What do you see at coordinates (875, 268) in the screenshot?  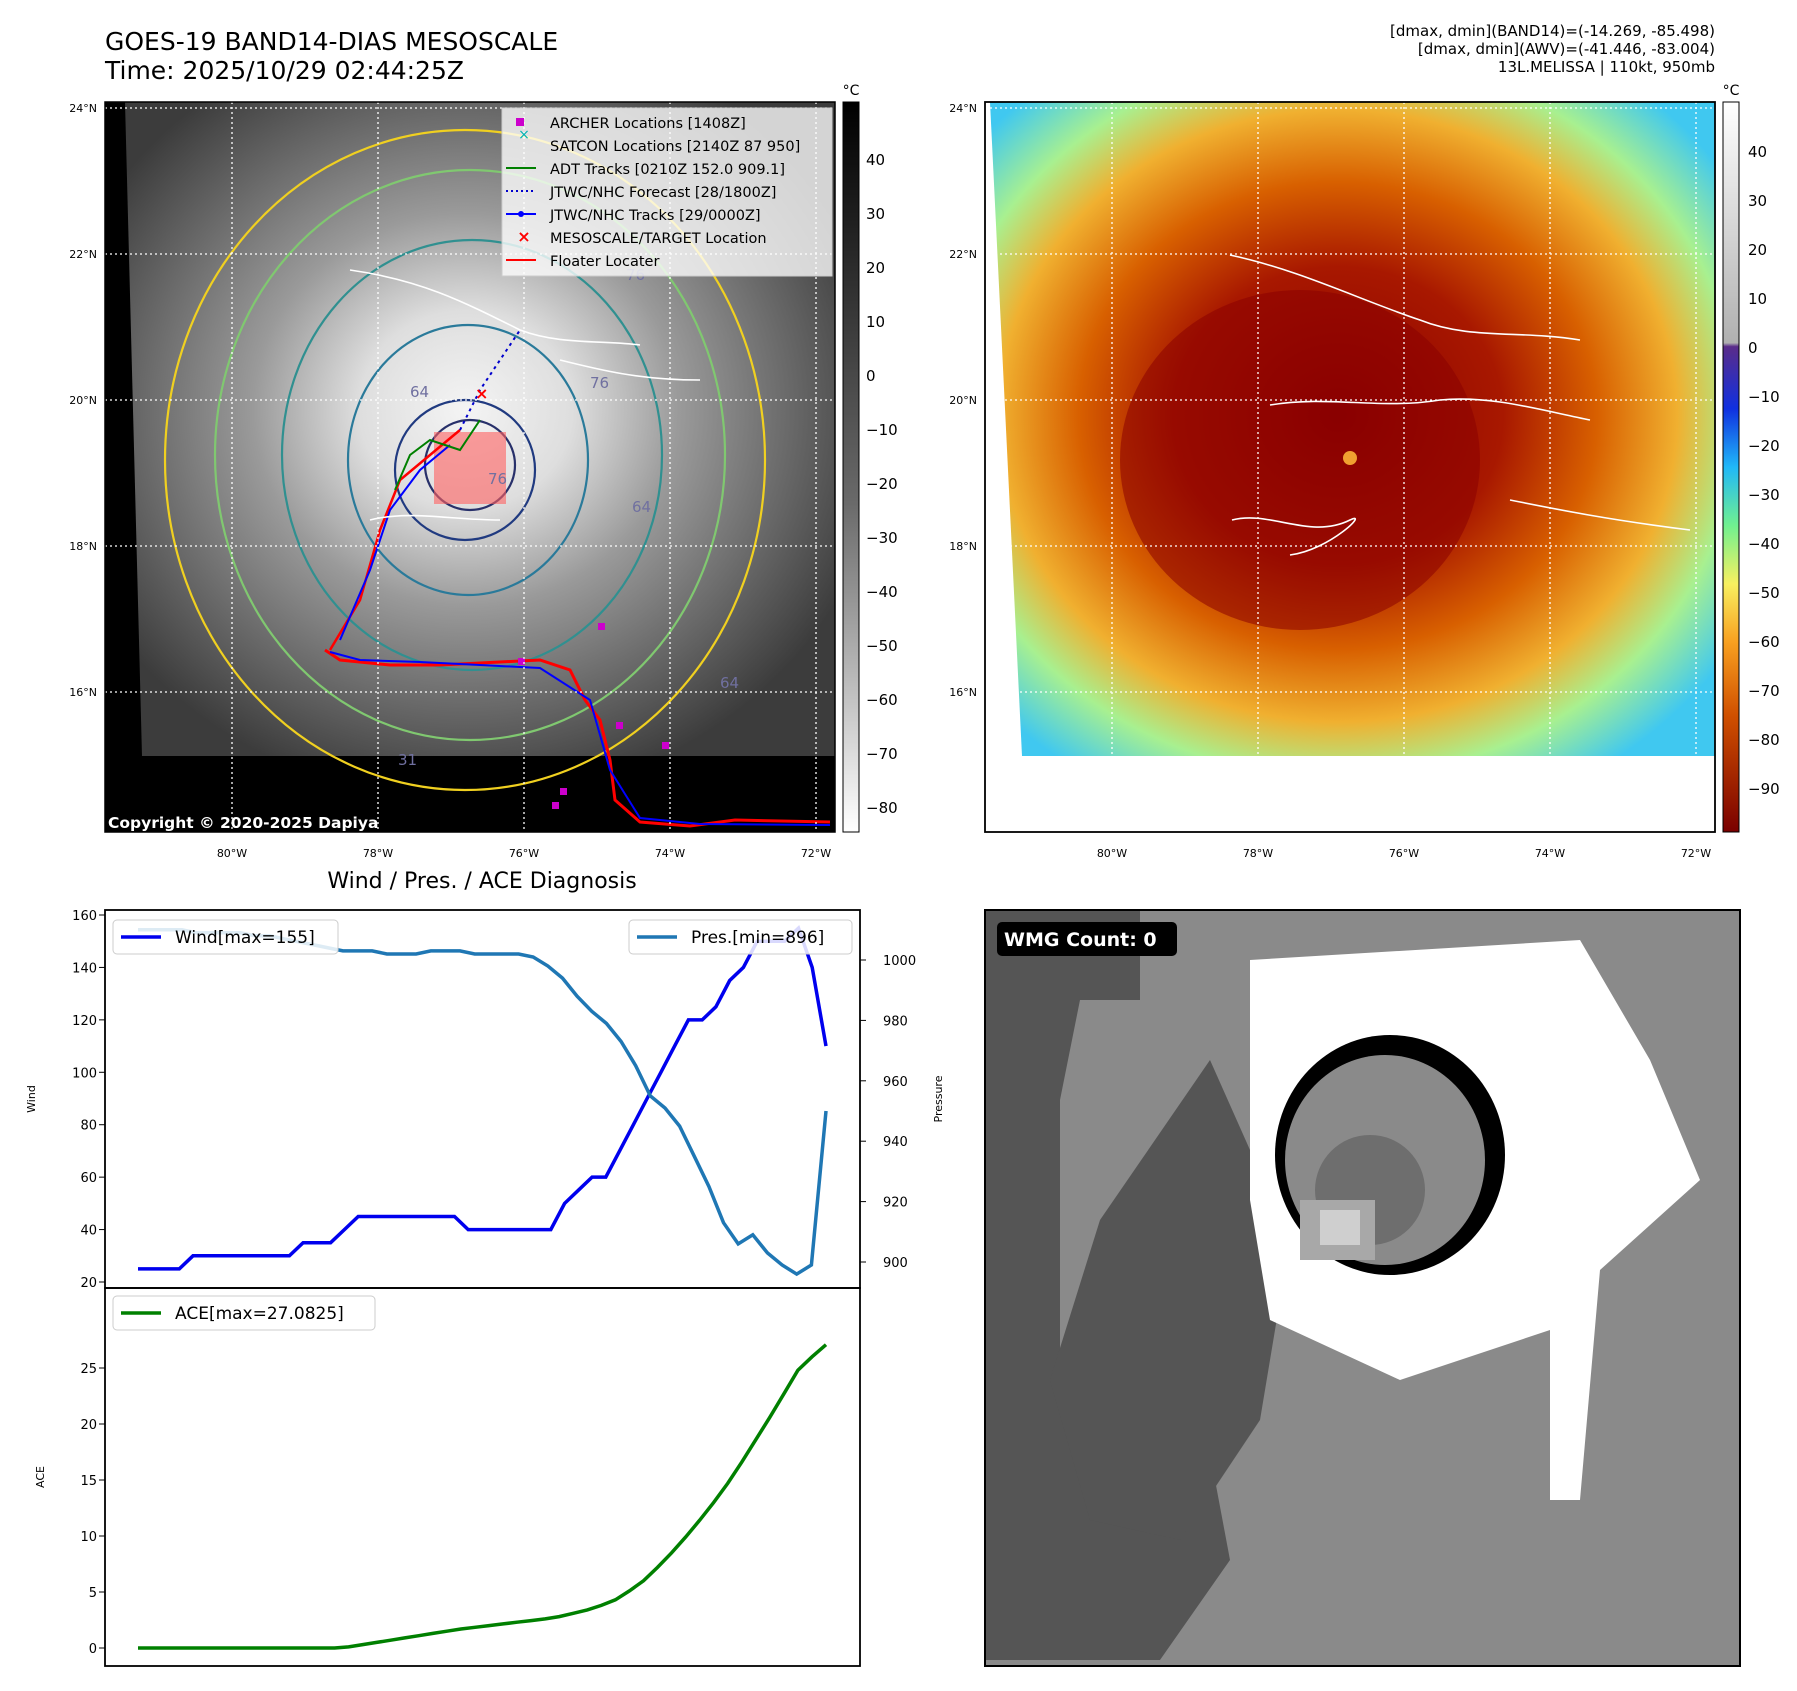 I see `cbar-tick: 20` at bounding box center [875, 268].